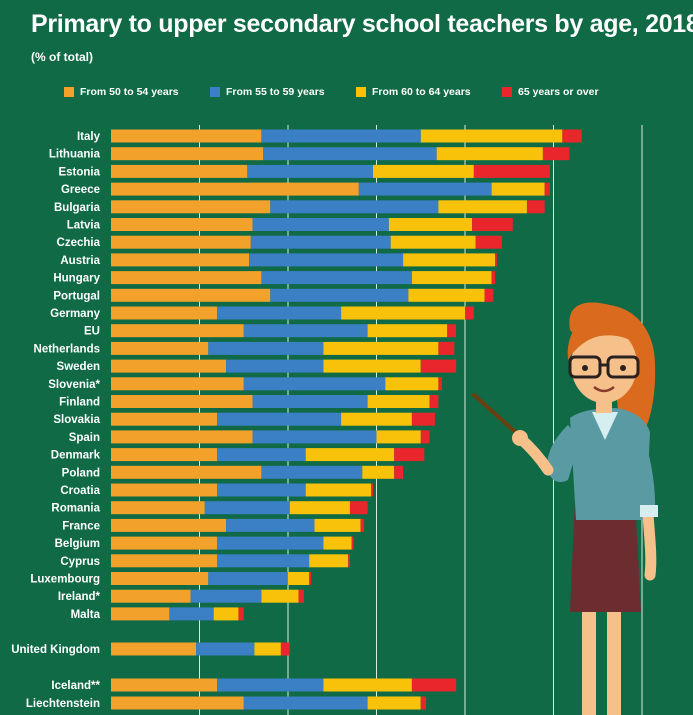  I want to click on category-label: Luxembourg, so click(65, 580).